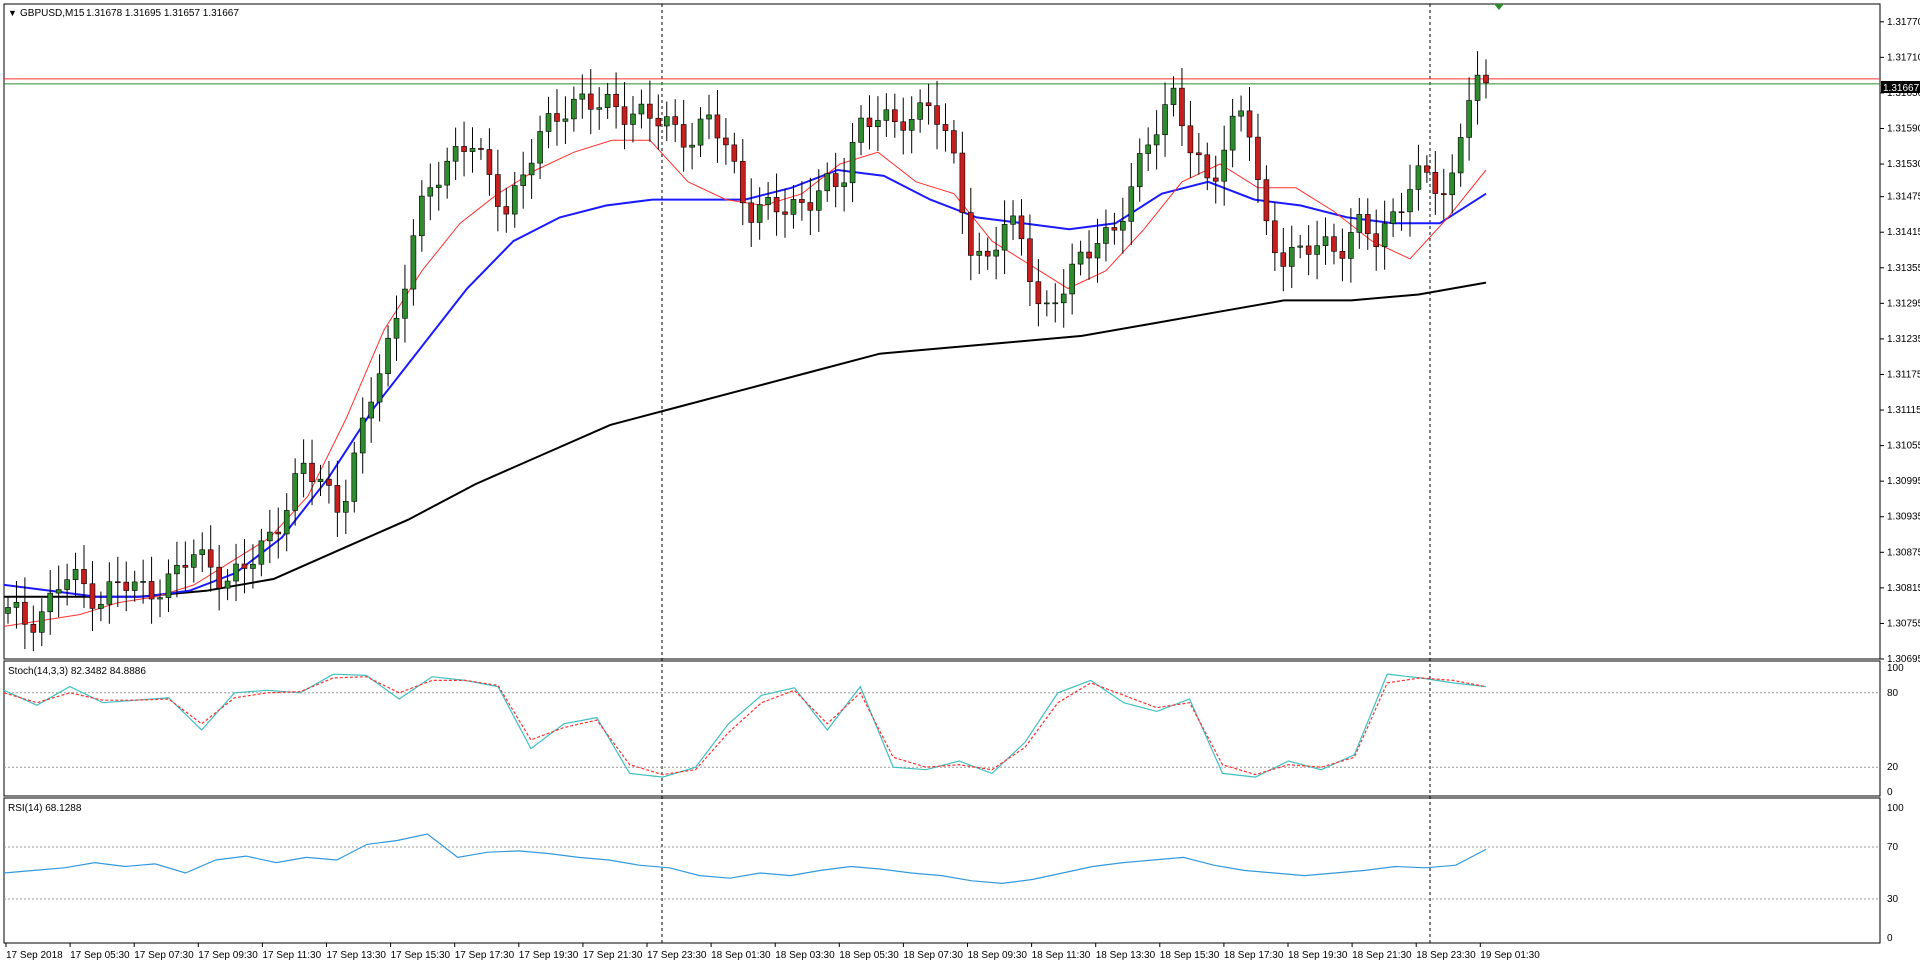  What do you see at coordinates (1903, 339) in the screenshot?
I see `price-axis-label: 1.31235` at bounding box center [1903, 339].